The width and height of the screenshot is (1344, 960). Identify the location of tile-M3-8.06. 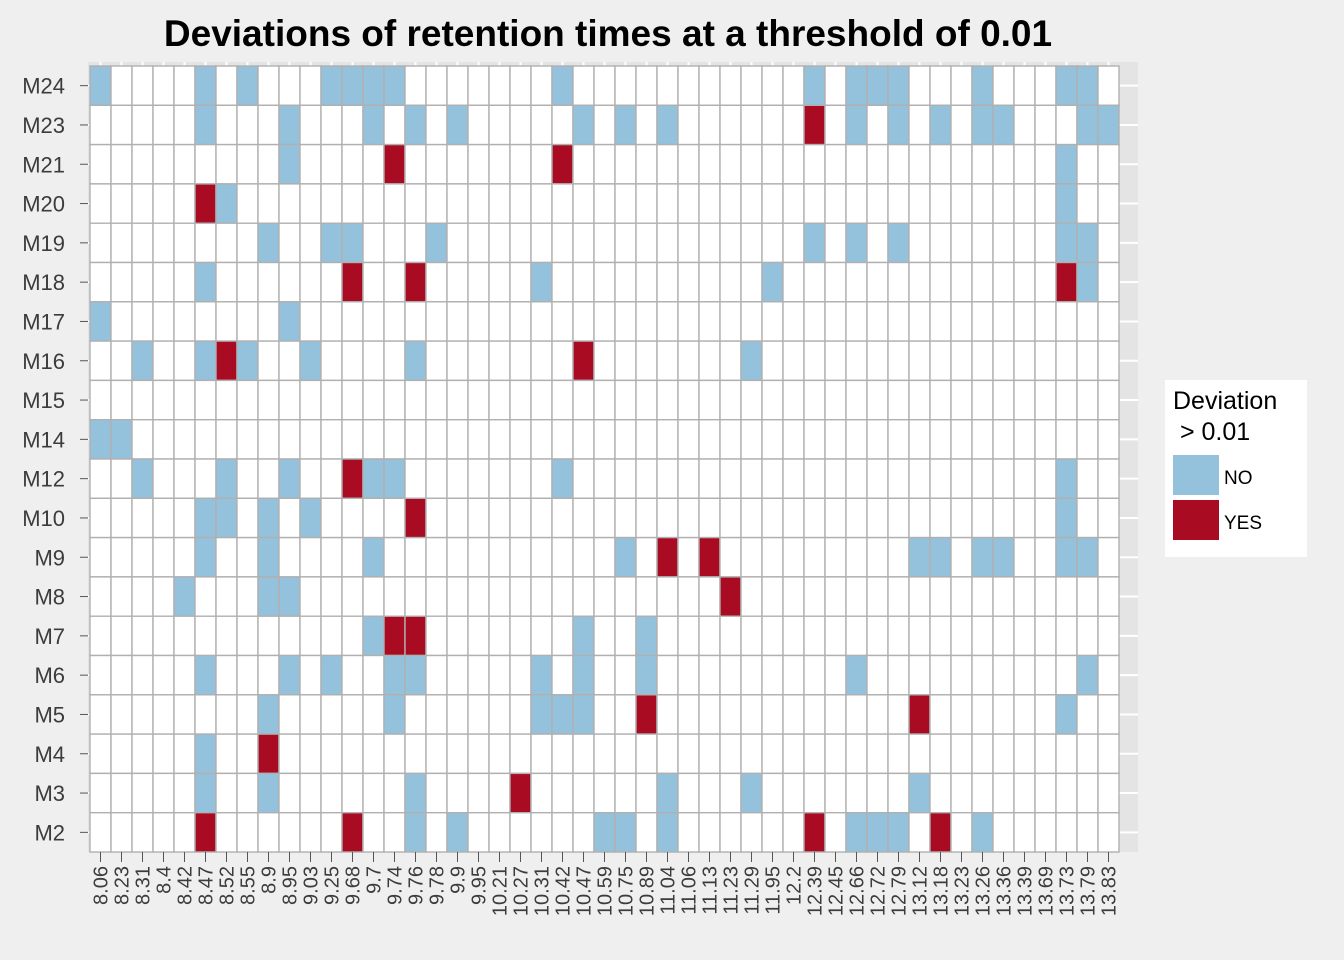
(100, 793).